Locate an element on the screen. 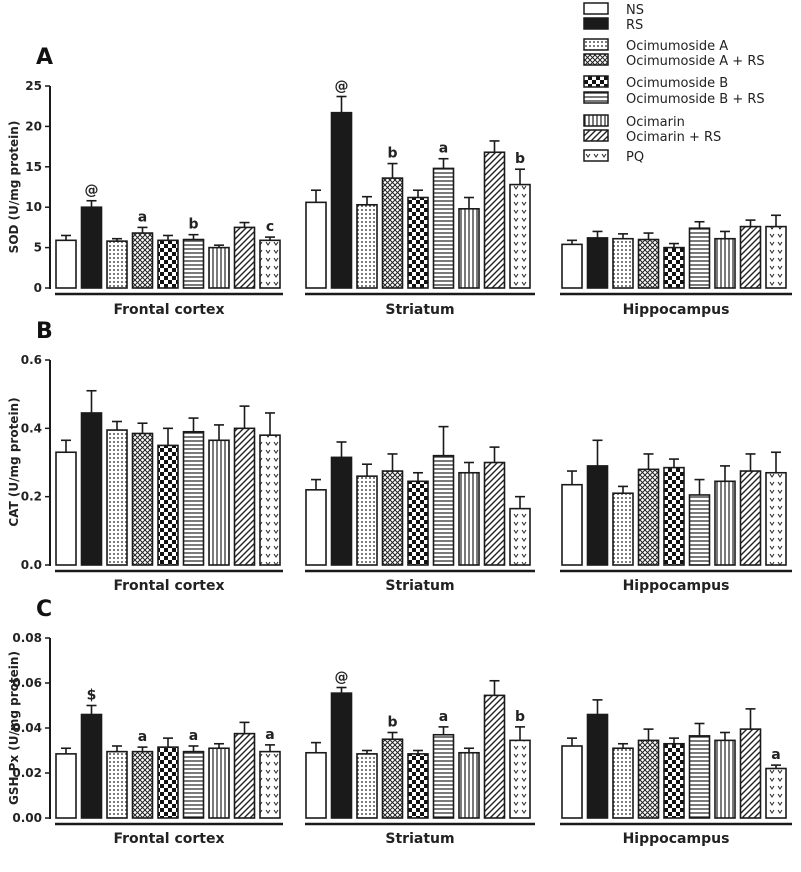 This screenshot has height=872, width=801. y-tick-label: 5 is located at coordinates (38, 248).